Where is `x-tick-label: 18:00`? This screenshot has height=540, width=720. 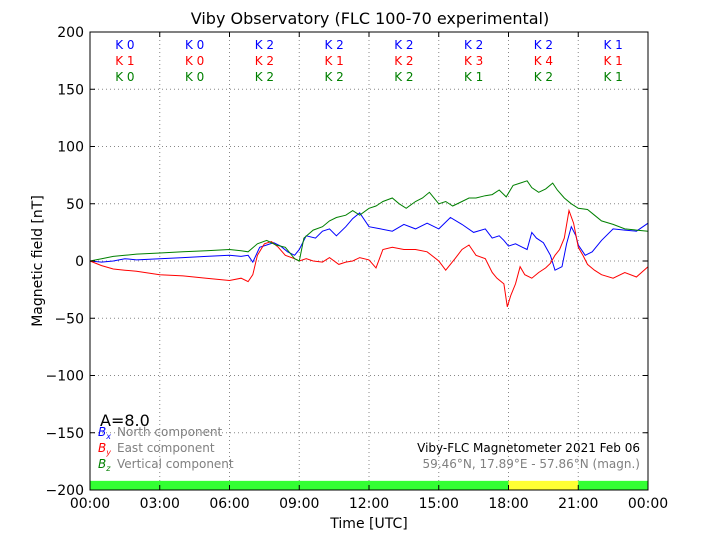
x-tick-label: 18:00 is located at coordinates (508, 504).